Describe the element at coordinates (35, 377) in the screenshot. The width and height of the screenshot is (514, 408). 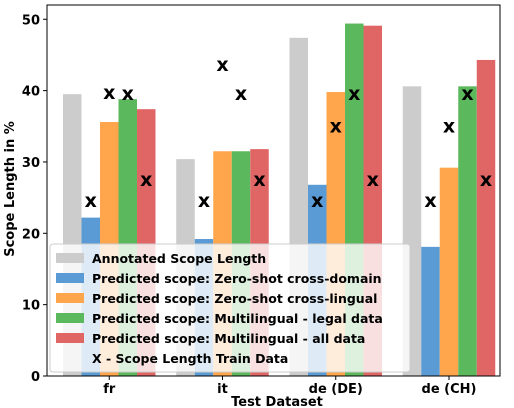
I see `y-tick-label-0: 0` at that location.